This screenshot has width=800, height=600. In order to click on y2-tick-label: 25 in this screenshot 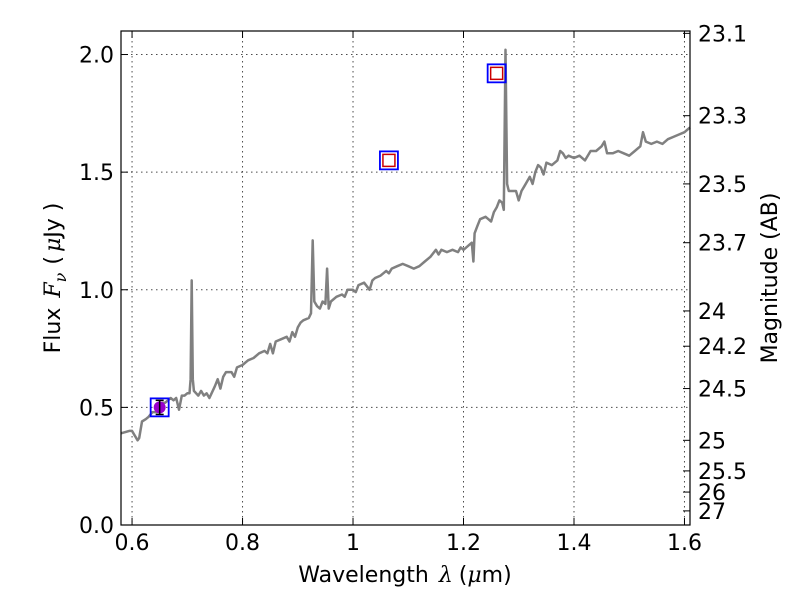, I will do `click(712, 441)`.